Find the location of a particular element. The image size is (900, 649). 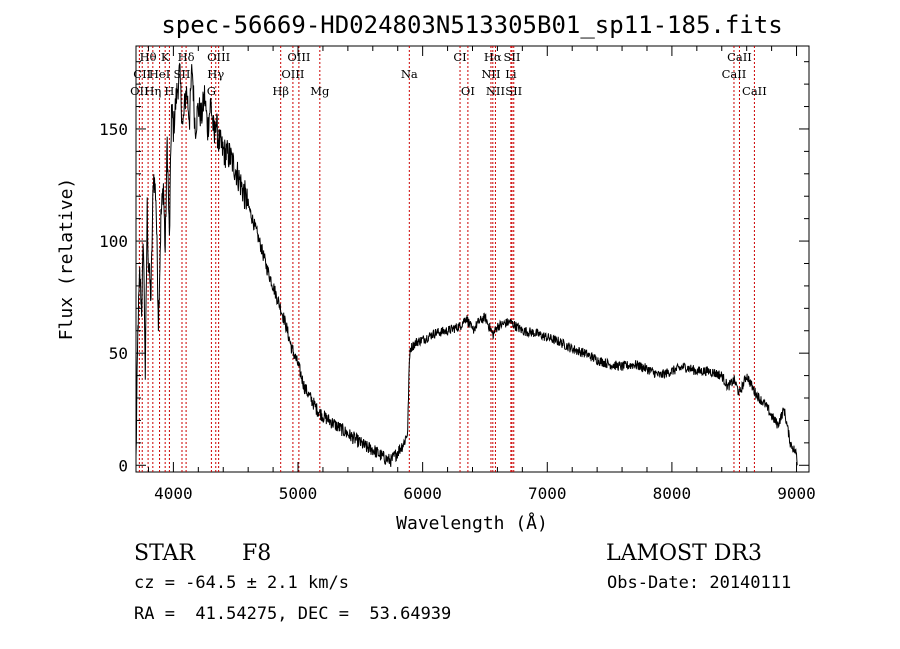

x-axis-label: Wavelength (Å) is located at coordinates (472, 523).